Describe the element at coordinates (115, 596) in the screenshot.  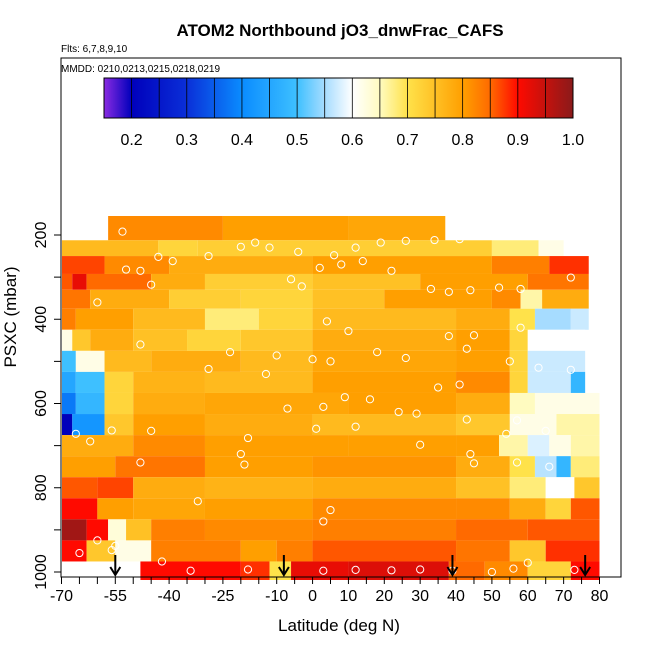
I see `x-tick-label: -55` at that location.